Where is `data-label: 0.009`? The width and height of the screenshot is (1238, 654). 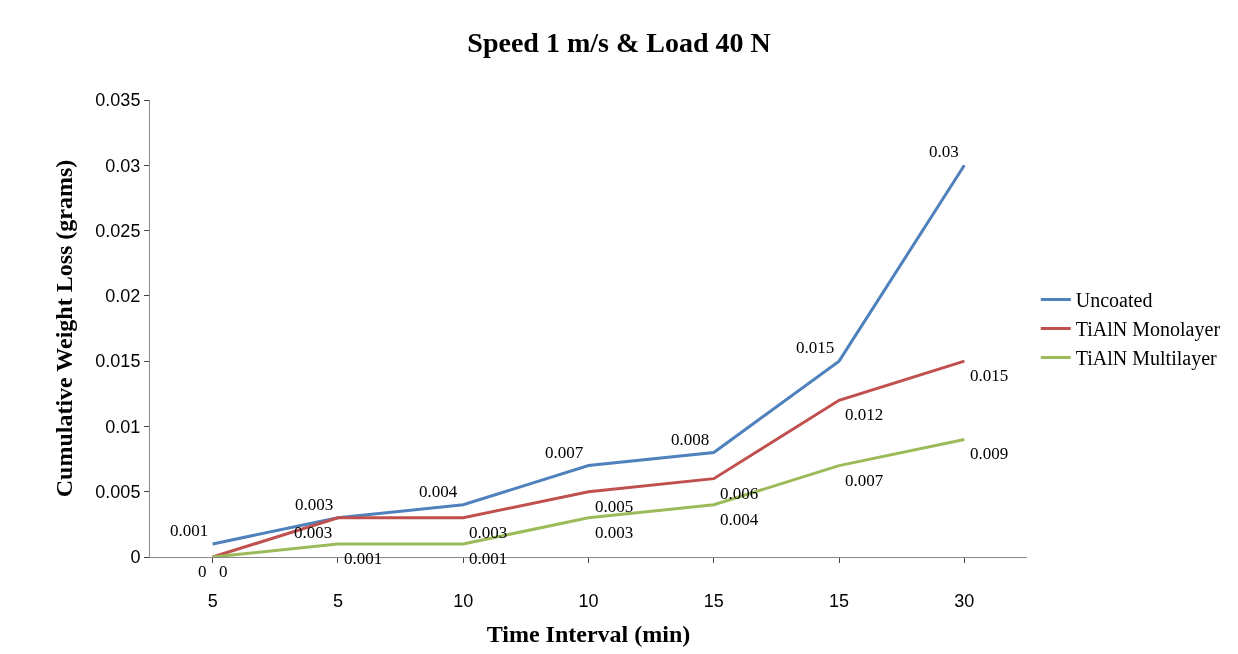 data-label: 0.009 is located at coordinates (989, 453).